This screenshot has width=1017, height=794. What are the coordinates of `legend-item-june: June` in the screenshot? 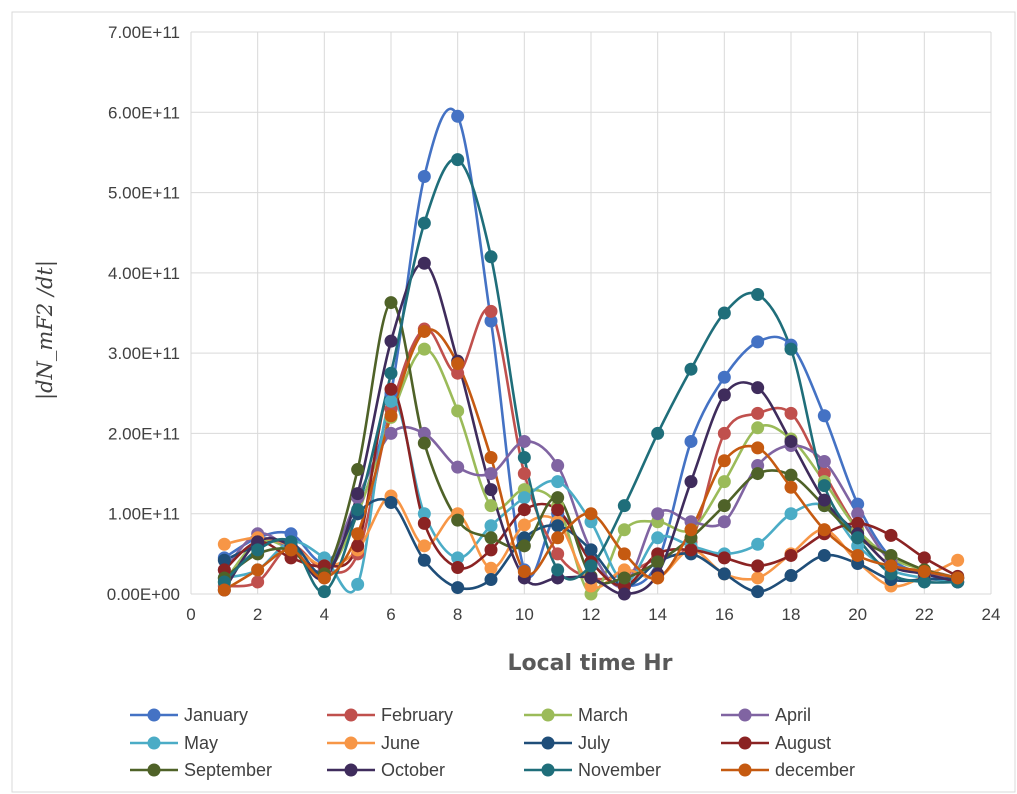 It's located at (373, 743).